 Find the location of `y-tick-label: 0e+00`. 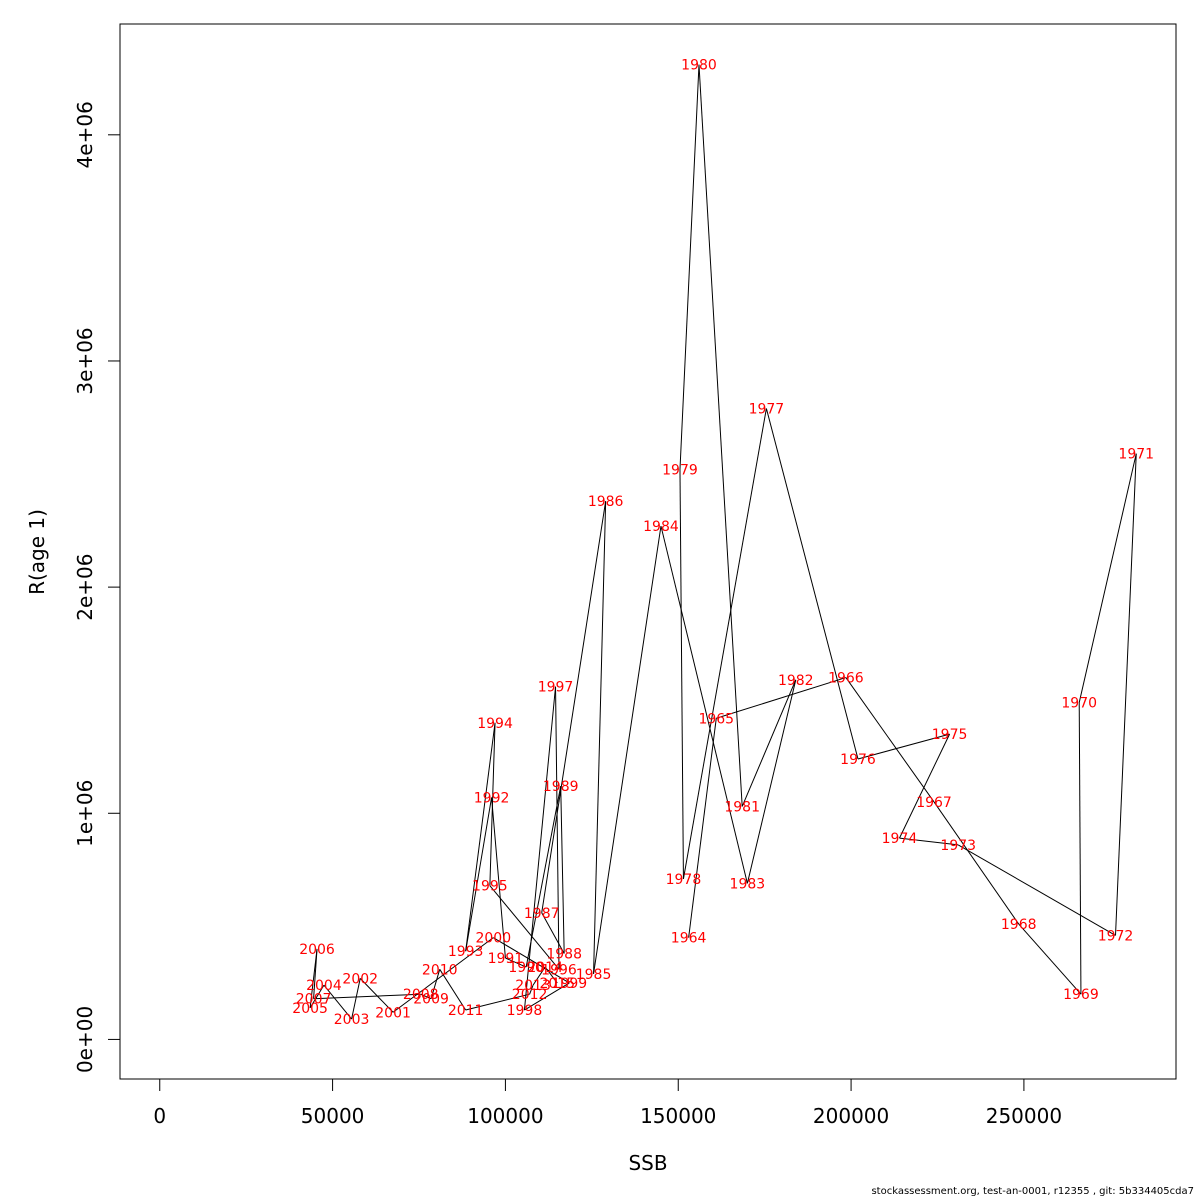

y-tick-label: 0e+00 is located at coordinates (85, 1039).